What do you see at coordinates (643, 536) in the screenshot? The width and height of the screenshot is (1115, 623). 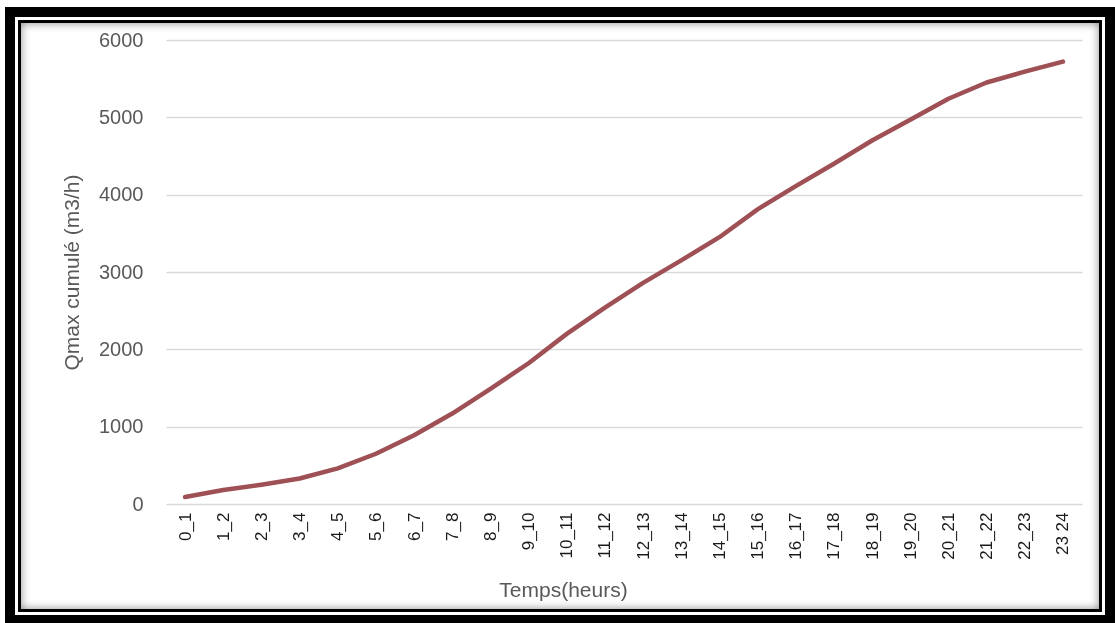 I see `x-tick-label: 12_13` at bounding box center [643, 536].